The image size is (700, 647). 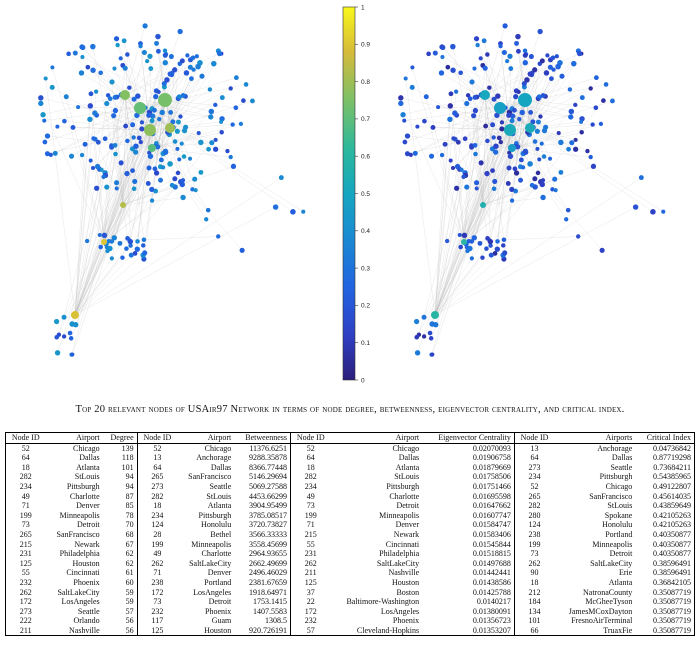 I want to click on colorbar: 0 0.1 0.2 0.3 0.4 0.5 0.6 0.7 0.8 0.9 1, so click(x=356, y=194).